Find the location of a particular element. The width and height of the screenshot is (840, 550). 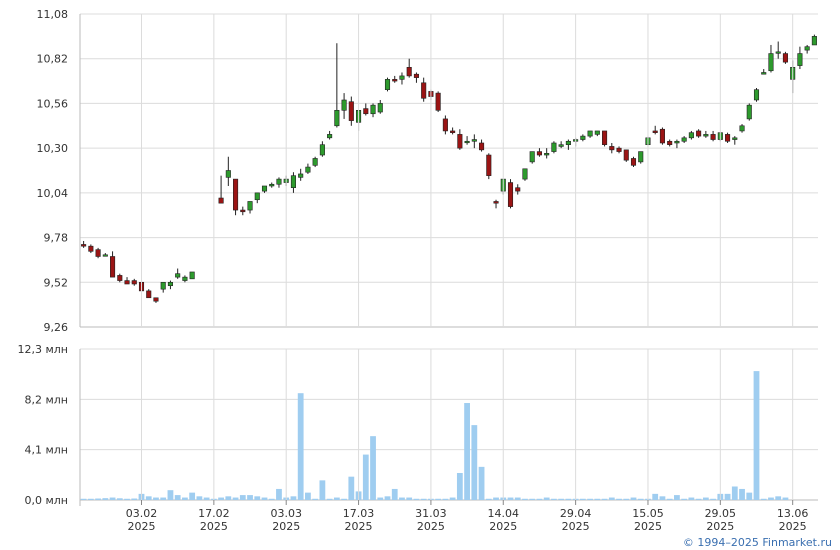

date-tick-label: 29.04 is located at coordinates (576, 513).